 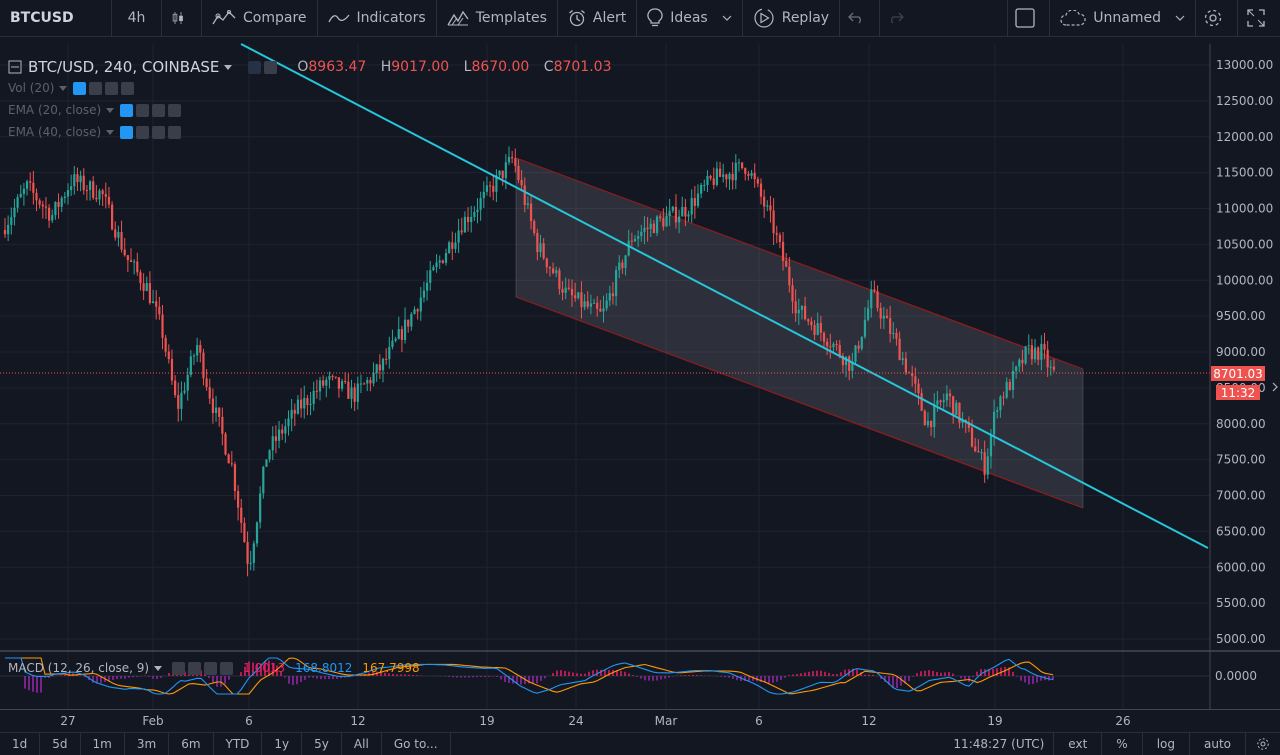 What do you see at coordinates (322, 744) in the screenshot?
I see `range-button-5y: 5y` at bounding box center [322, 744].